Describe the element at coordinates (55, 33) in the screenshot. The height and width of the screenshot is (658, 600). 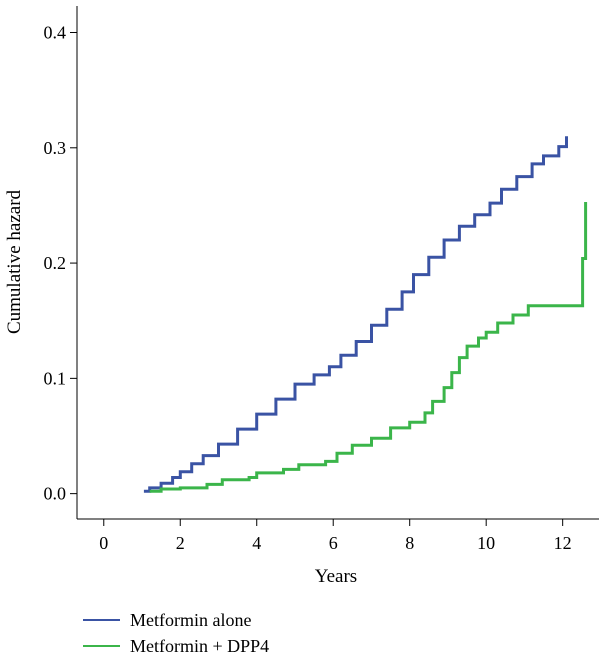
I see `y-tick-label: 0.4` at that location.